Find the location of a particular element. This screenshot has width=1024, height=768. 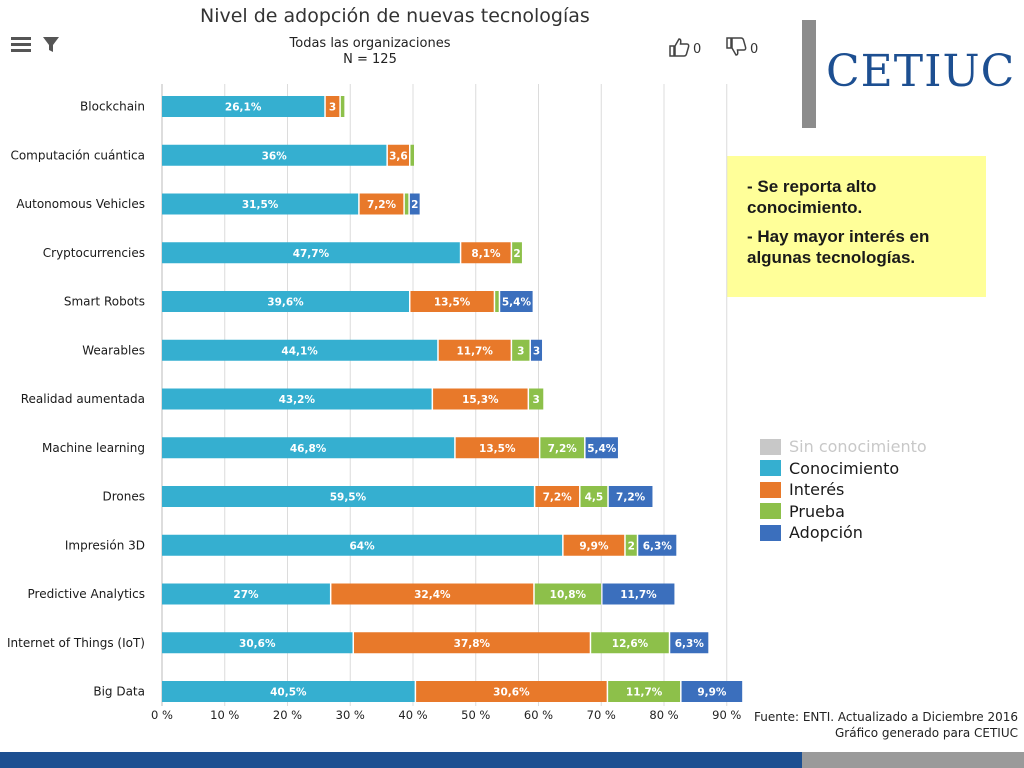

legend-item: Sin conocimiento is located at coordinates (843, 447).